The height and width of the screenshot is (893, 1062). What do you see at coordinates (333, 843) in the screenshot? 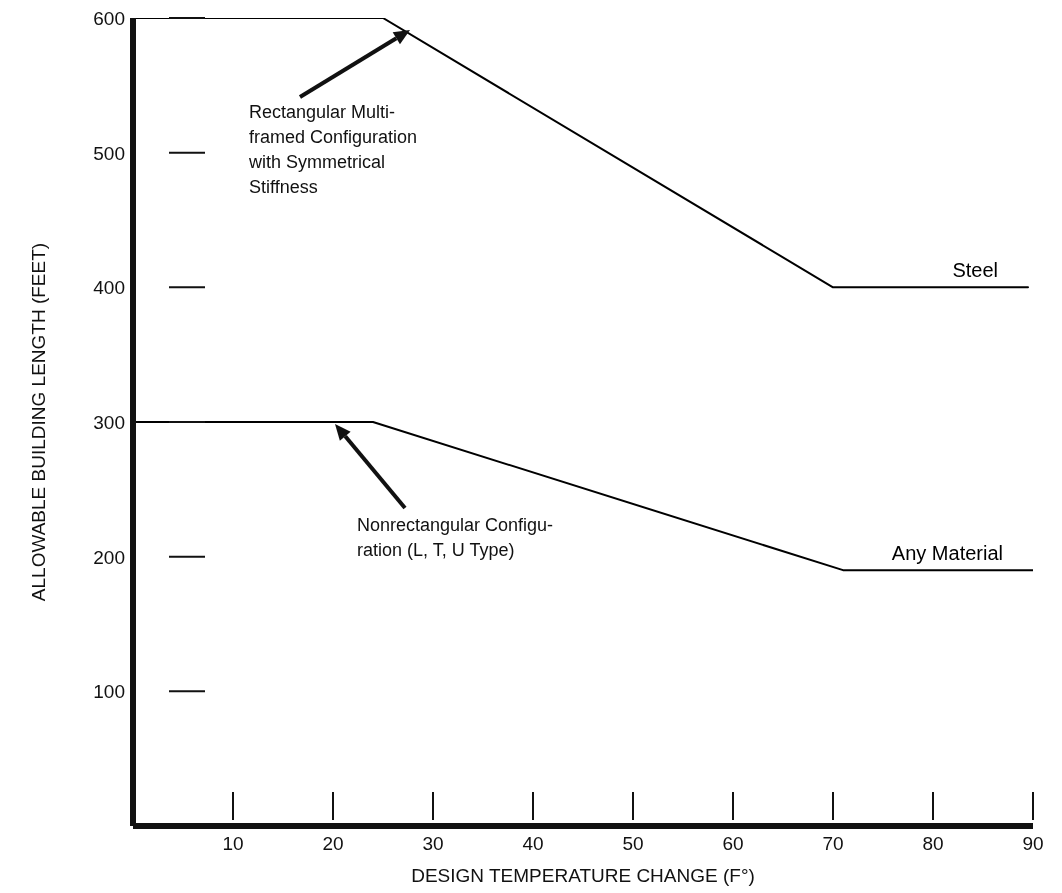
I see `x-tick-label: 20` at bounding box center [333, 843].